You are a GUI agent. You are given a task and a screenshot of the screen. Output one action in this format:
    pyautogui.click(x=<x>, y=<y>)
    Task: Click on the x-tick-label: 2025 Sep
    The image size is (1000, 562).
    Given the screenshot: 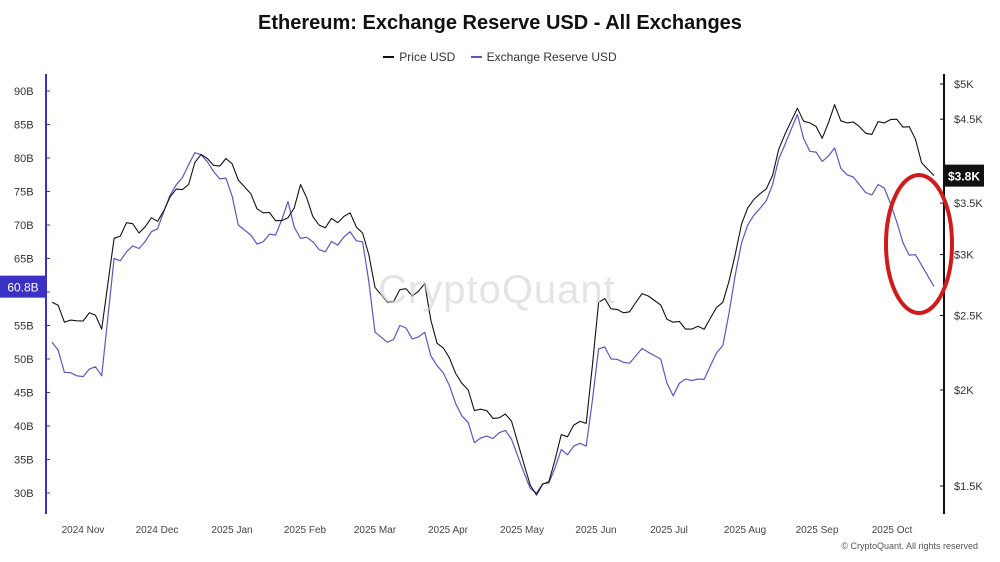 What is the action you would take?
    pyautogui.click(x=817, y=530)
    